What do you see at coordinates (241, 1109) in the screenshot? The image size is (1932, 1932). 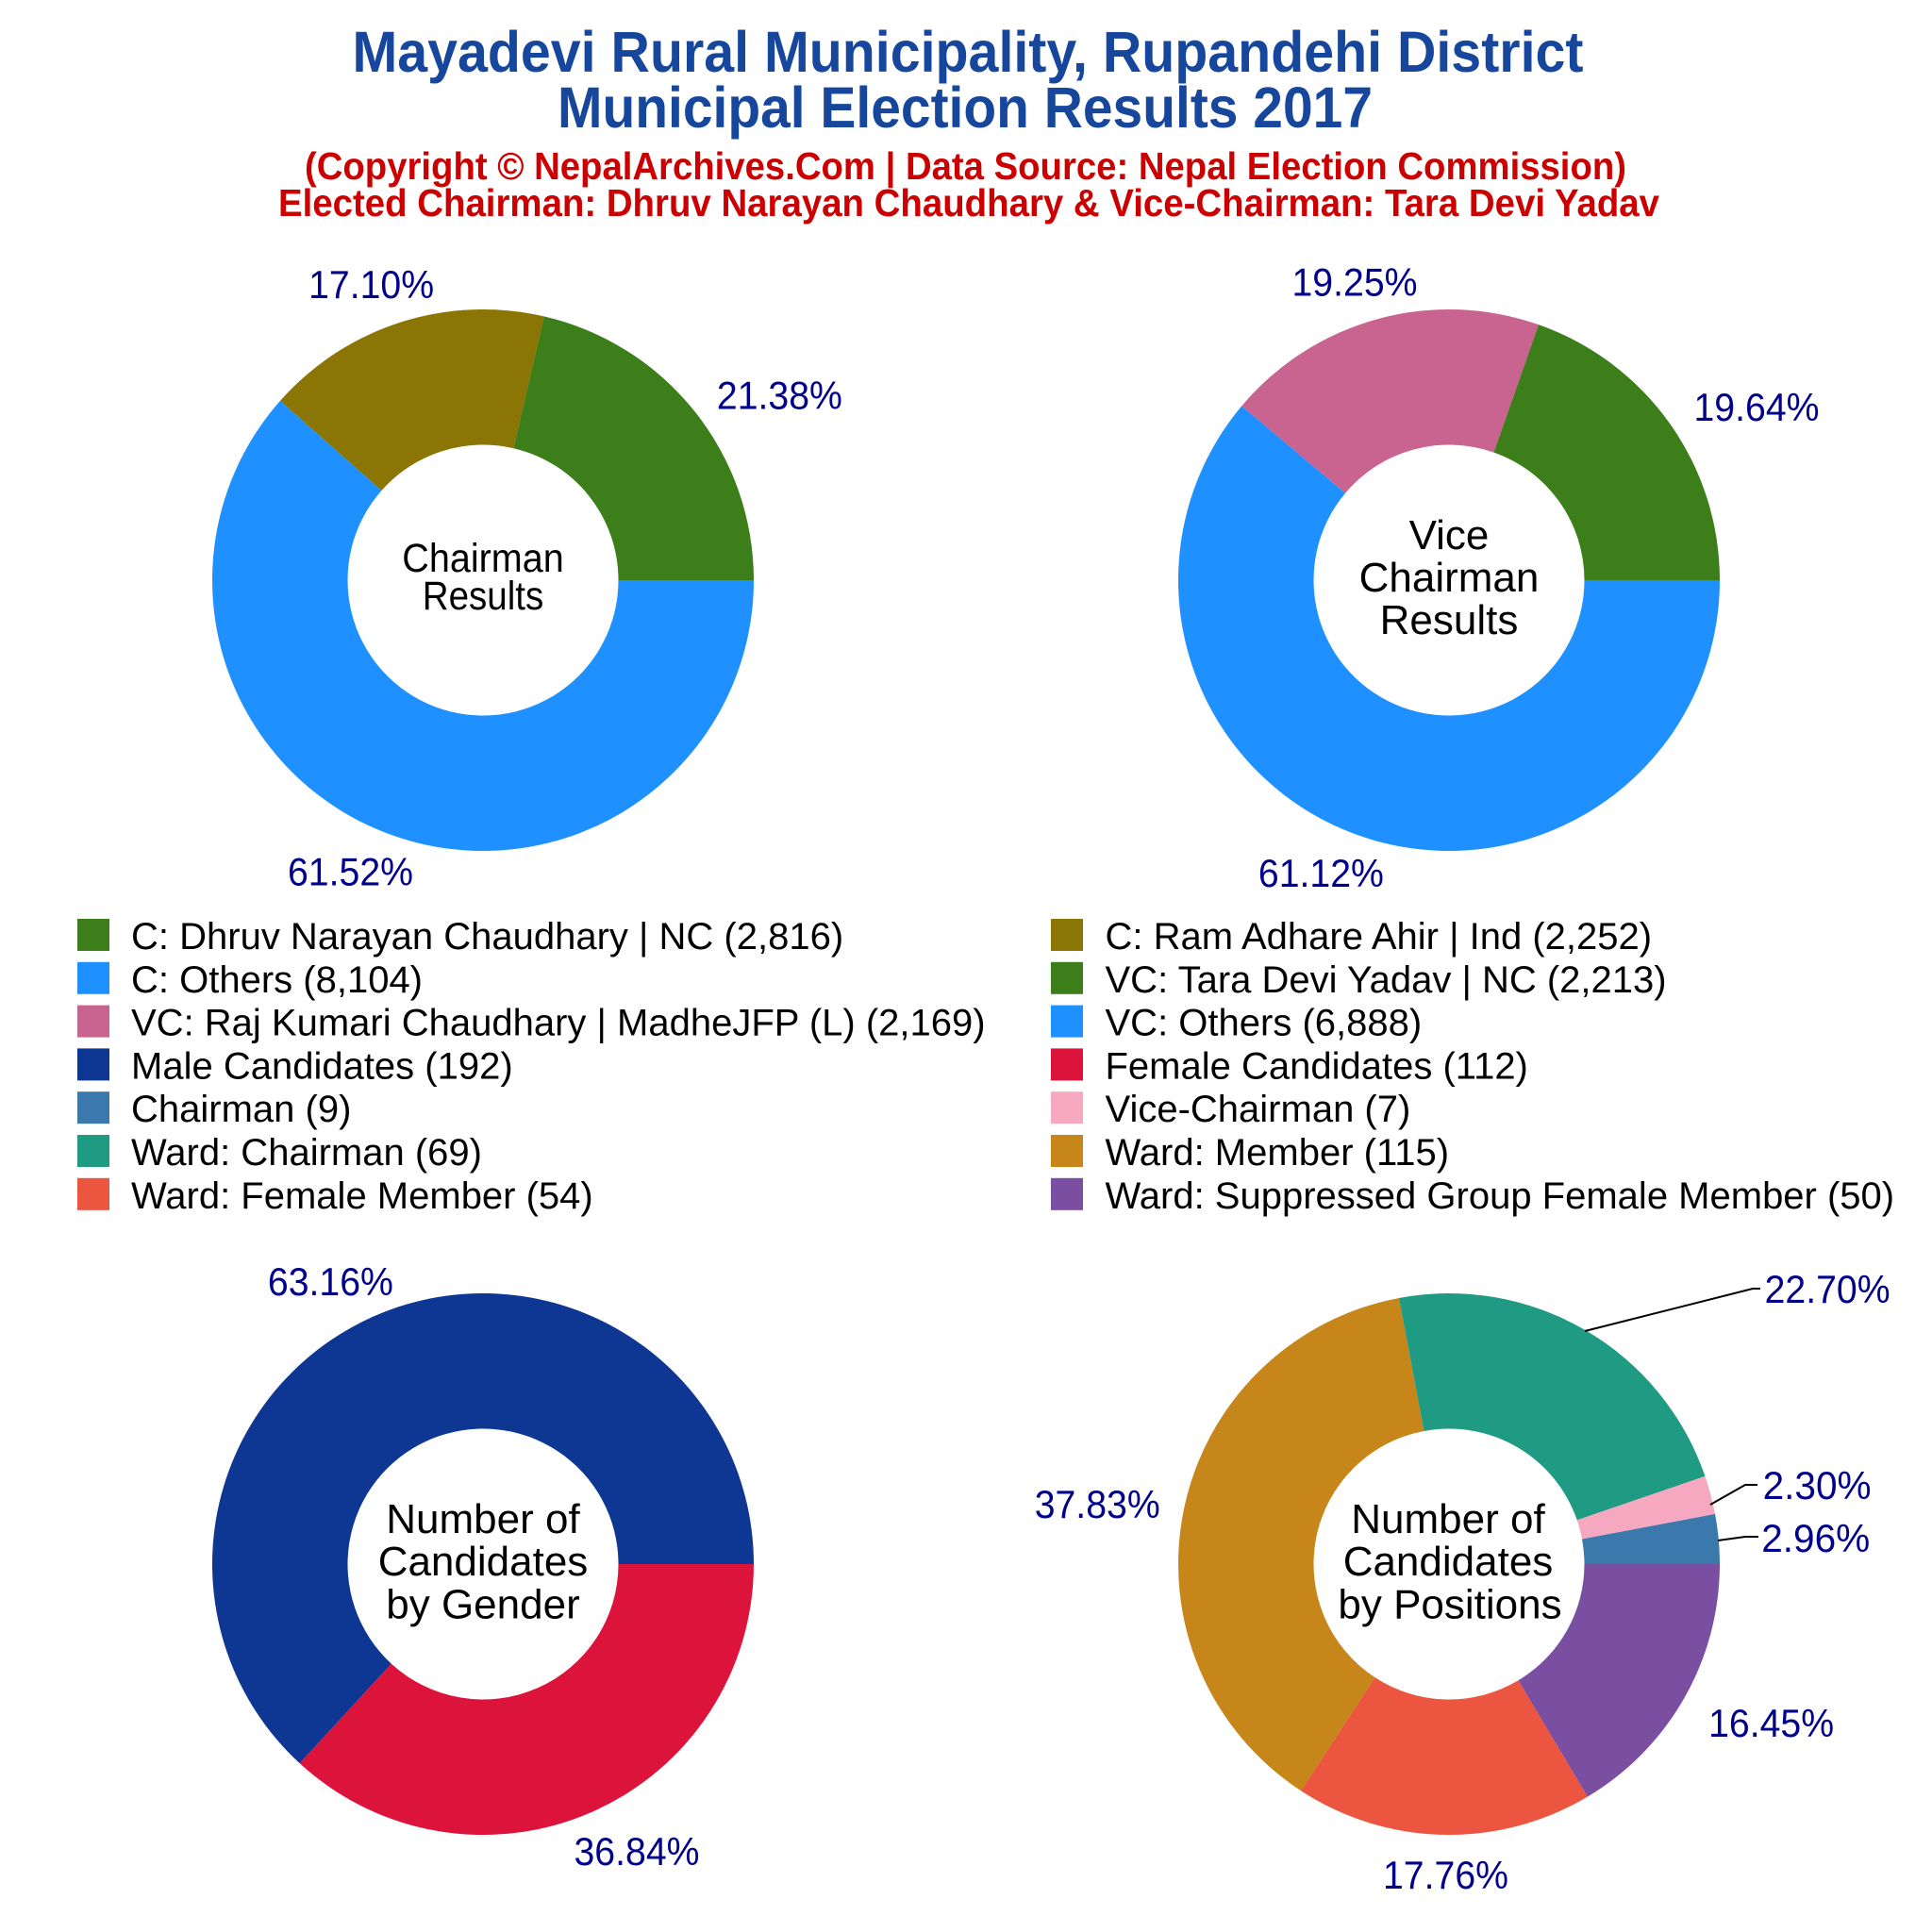 I see `svg-text: Chairman (9)` at bounding box center [241, 1109].